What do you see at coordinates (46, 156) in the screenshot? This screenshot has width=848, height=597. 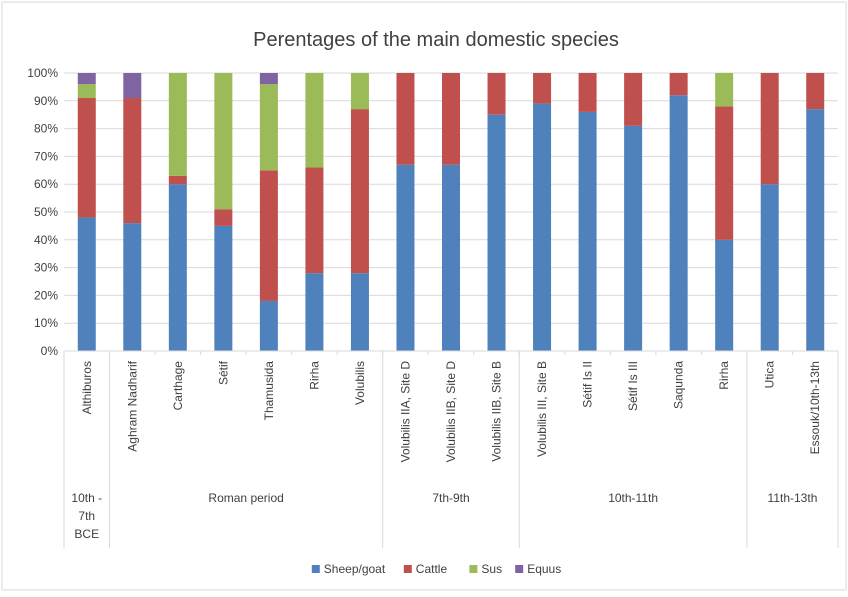 I see `y-tick-label: 70%` at bounding box center [46, 156].